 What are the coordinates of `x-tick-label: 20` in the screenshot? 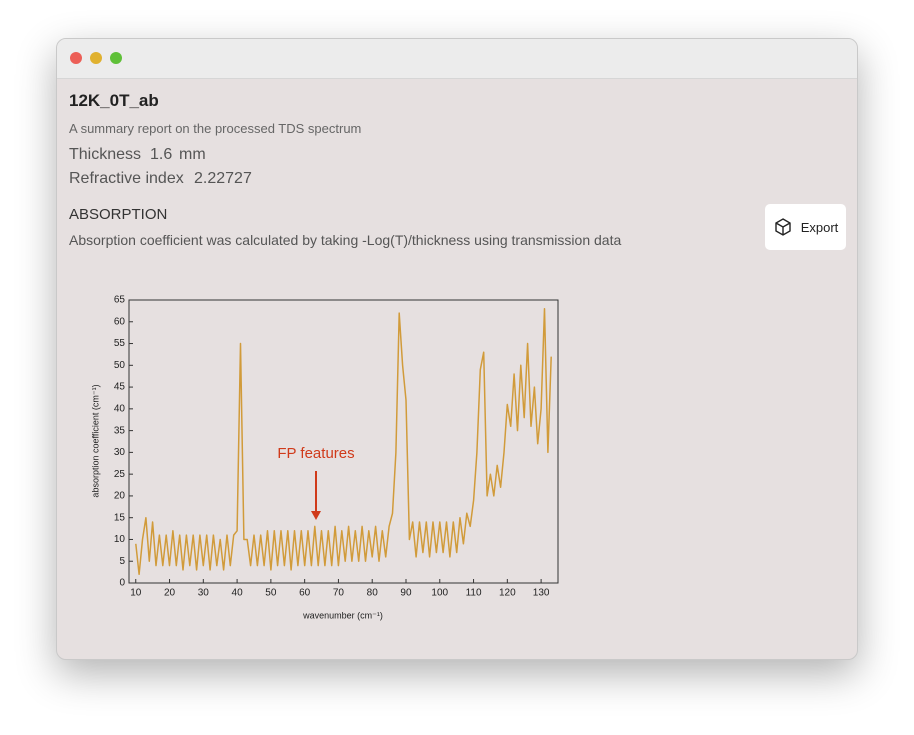 It's located at (170, 593).